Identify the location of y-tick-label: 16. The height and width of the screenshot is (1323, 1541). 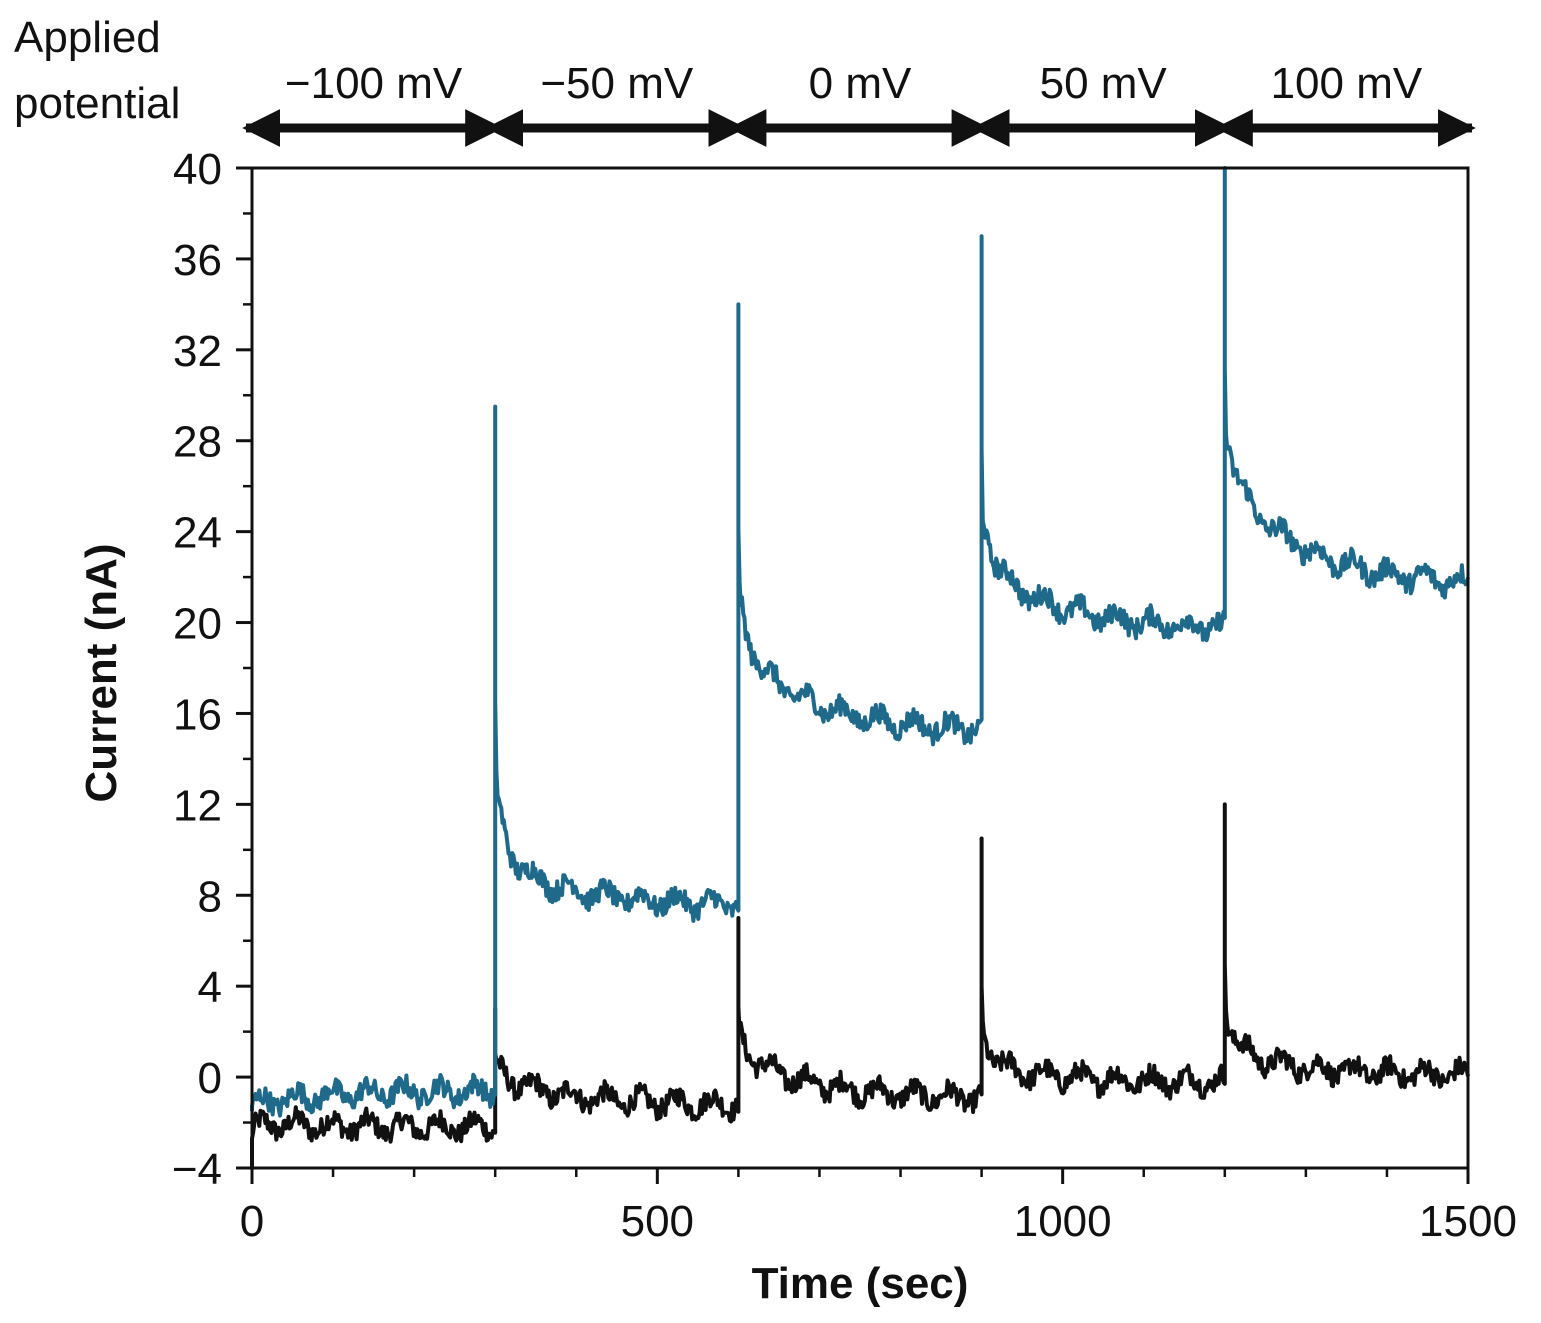
(197, 714).